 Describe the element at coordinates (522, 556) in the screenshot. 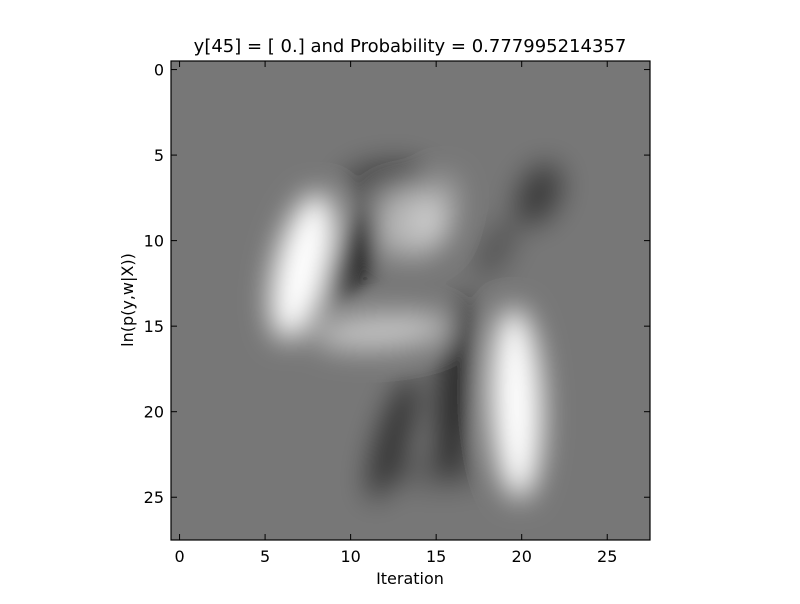

I see `x-tick-label-20: 20` at that location.